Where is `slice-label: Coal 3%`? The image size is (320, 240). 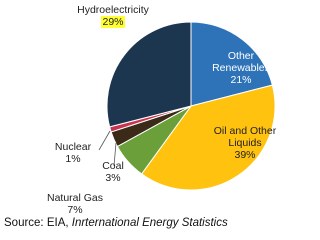 slice-label: Coal 3% is located at coordinates (113, 172).